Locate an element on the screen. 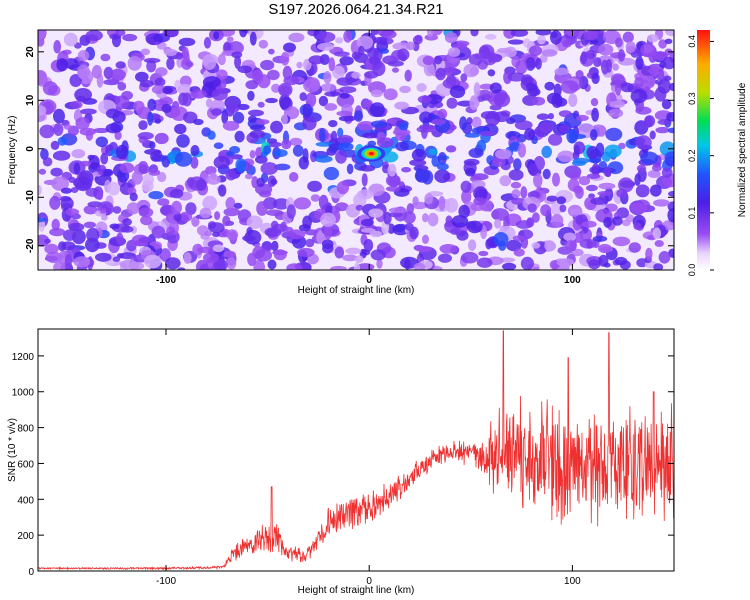  y-tick-label: 1000 is located at coordinates (23, 393).